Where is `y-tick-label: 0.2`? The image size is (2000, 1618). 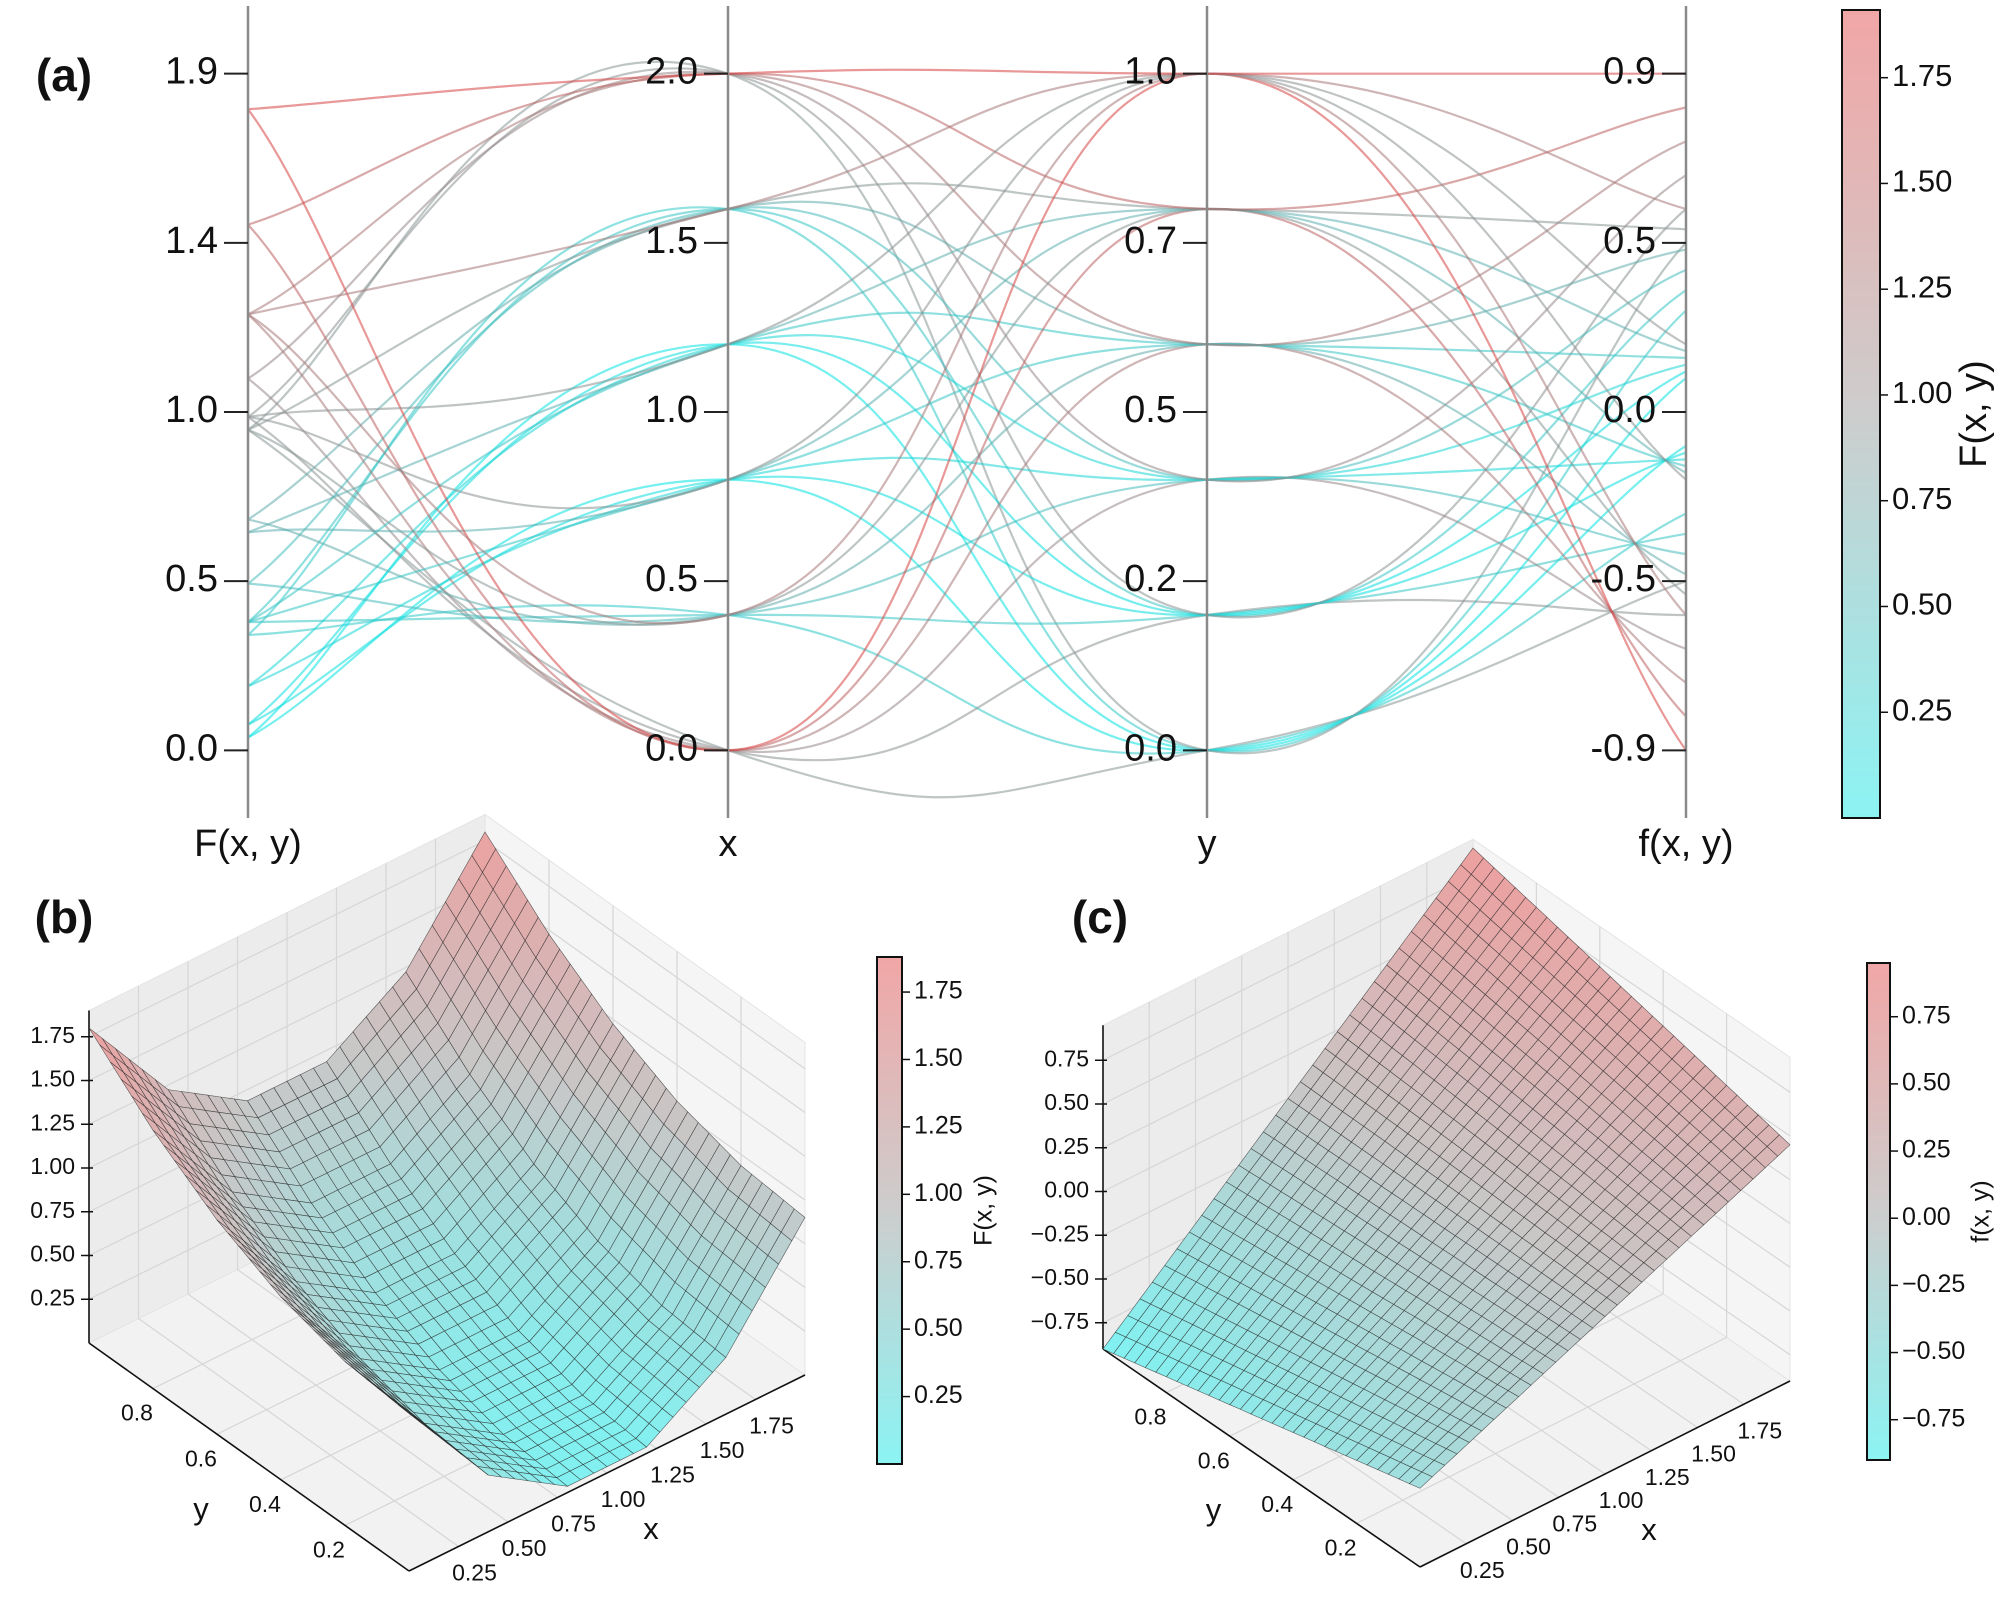 y-tick-label: 0.2 is located at coordinates (1341, 1547).